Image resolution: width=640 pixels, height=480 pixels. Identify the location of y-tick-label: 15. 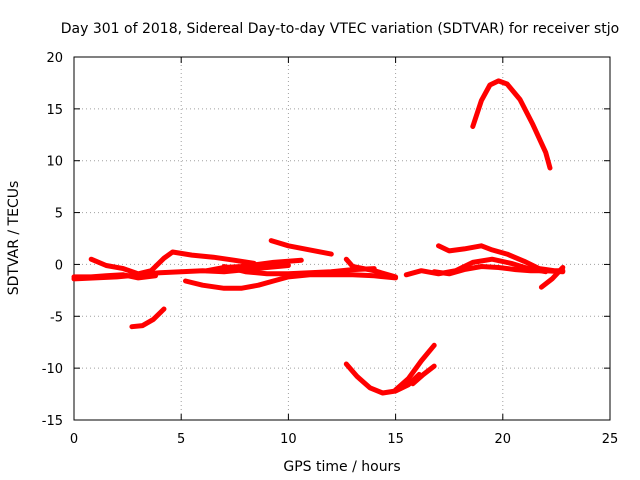
(54, 110).